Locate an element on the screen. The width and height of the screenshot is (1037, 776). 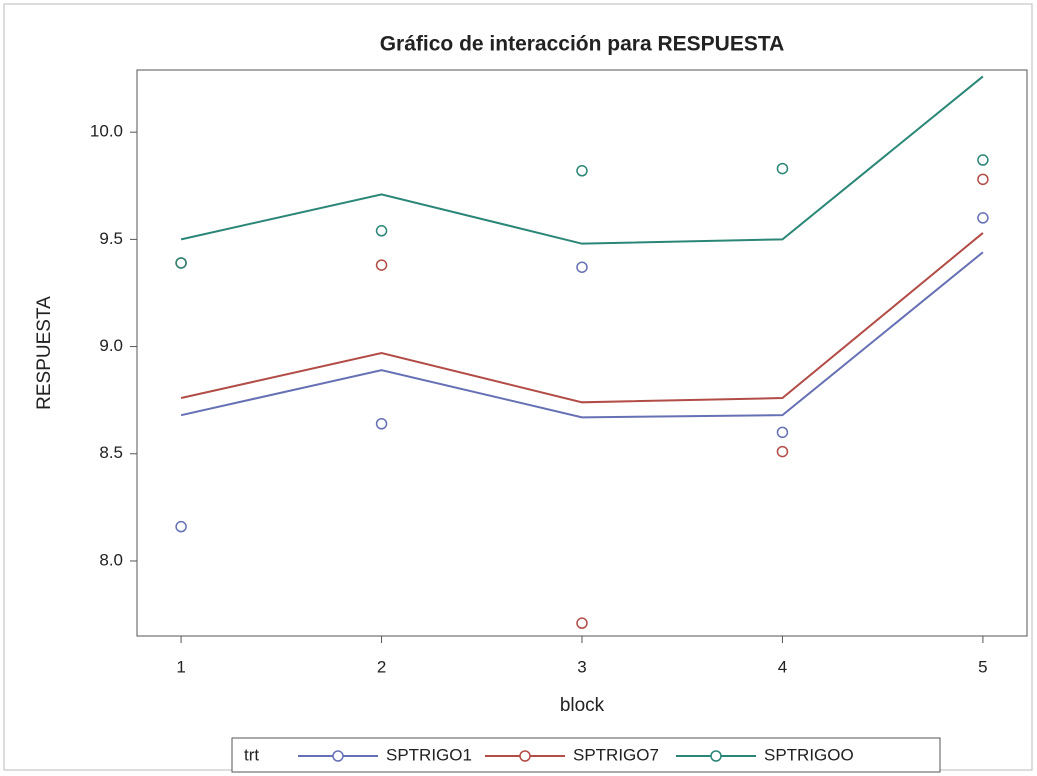
x-tick-label: 5 is located at coordinates (982, 666).